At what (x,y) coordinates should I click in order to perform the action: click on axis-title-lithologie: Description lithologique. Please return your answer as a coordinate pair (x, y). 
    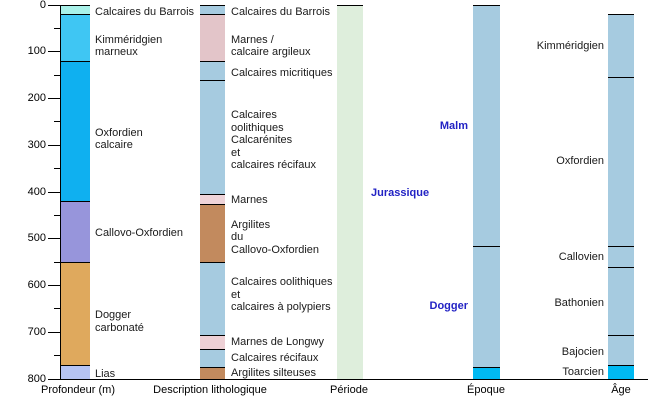
    Looking at the image, I should click on (210, 390).